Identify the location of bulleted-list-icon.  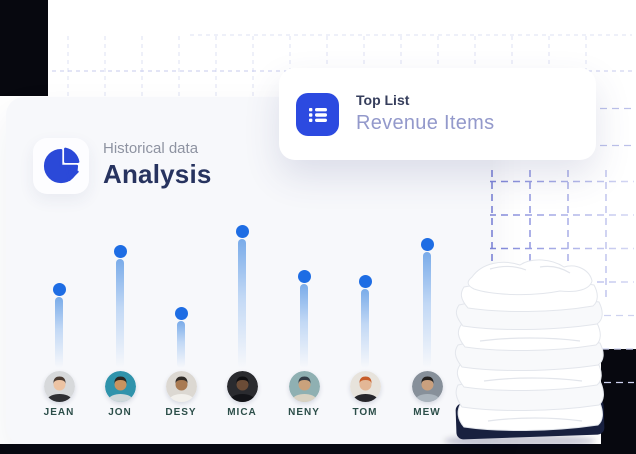
(317, 114).